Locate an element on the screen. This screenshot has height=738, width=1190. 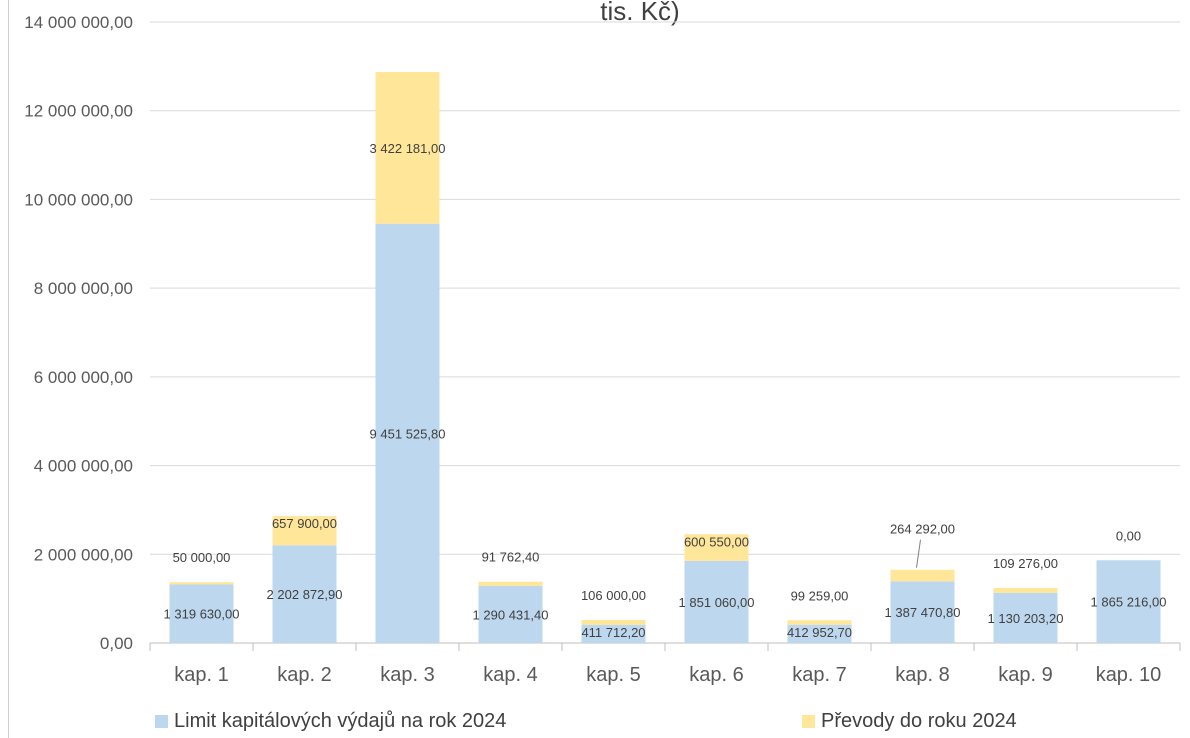
y-tick-label: 8 000 000,00 is located at coordinates (83, 288).